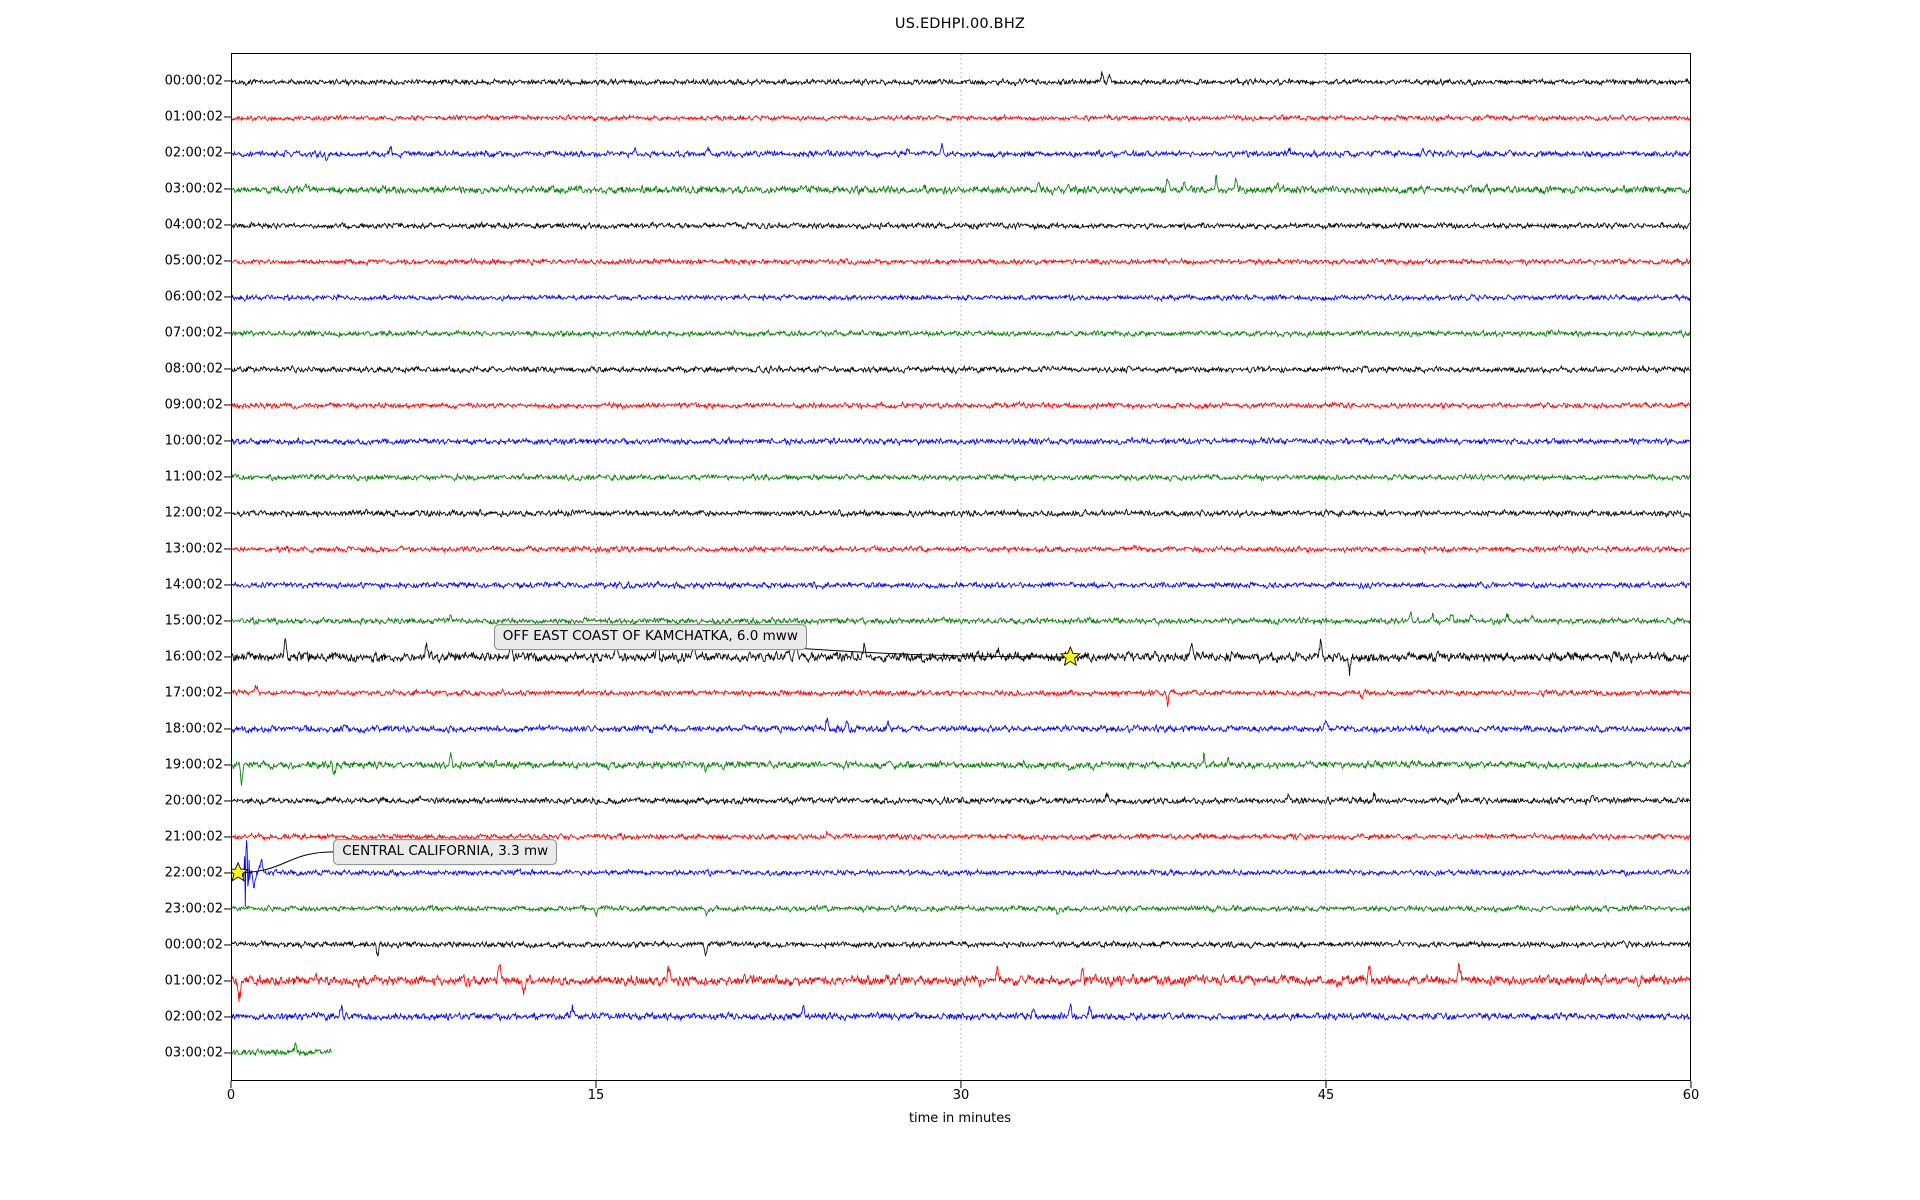 This screenshot has height=1200, width=1920. I want to click on x-axis-tick-label: 30, so click(961, 1095).